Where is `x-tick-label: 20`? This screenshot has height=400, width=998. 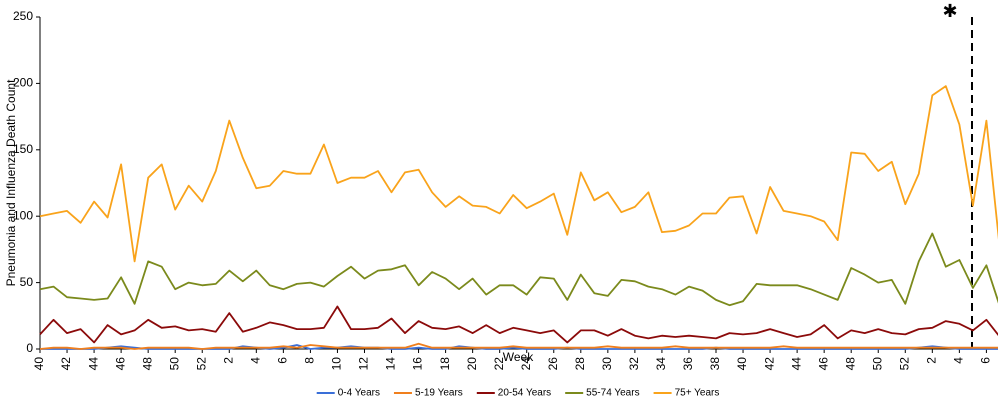 x-tick-label: 20 is located at coordinates (472, 364).